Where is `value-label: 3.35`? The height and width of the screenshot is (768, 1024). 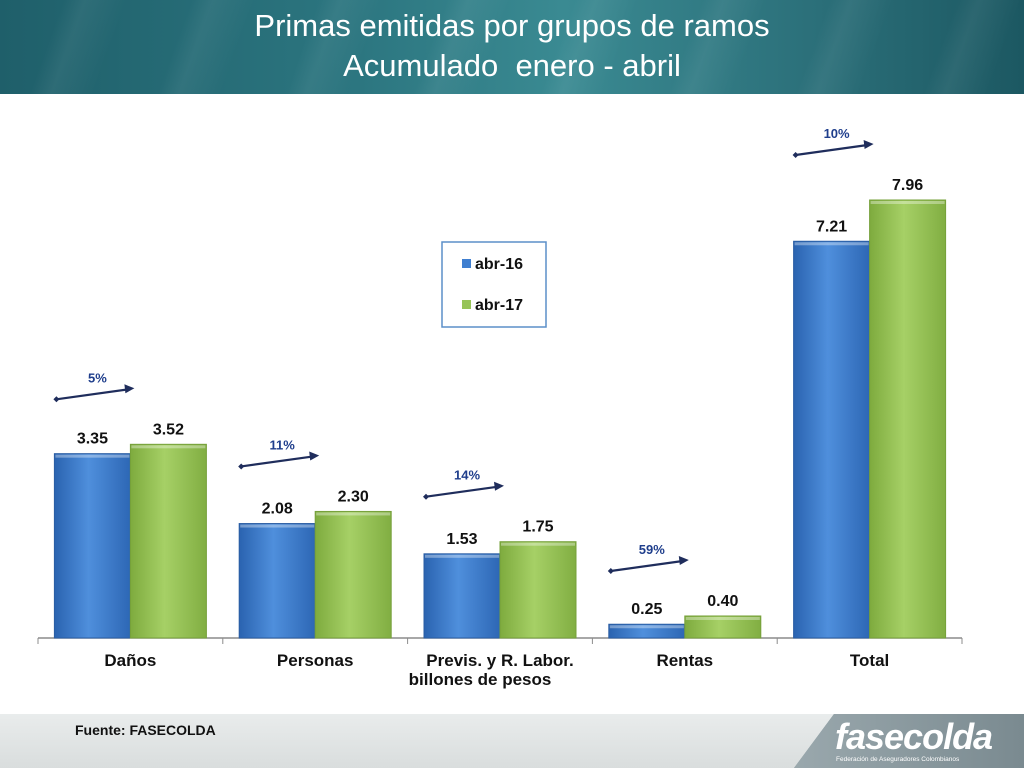 value-label: 3.35 is located at coordinates (92, 439).